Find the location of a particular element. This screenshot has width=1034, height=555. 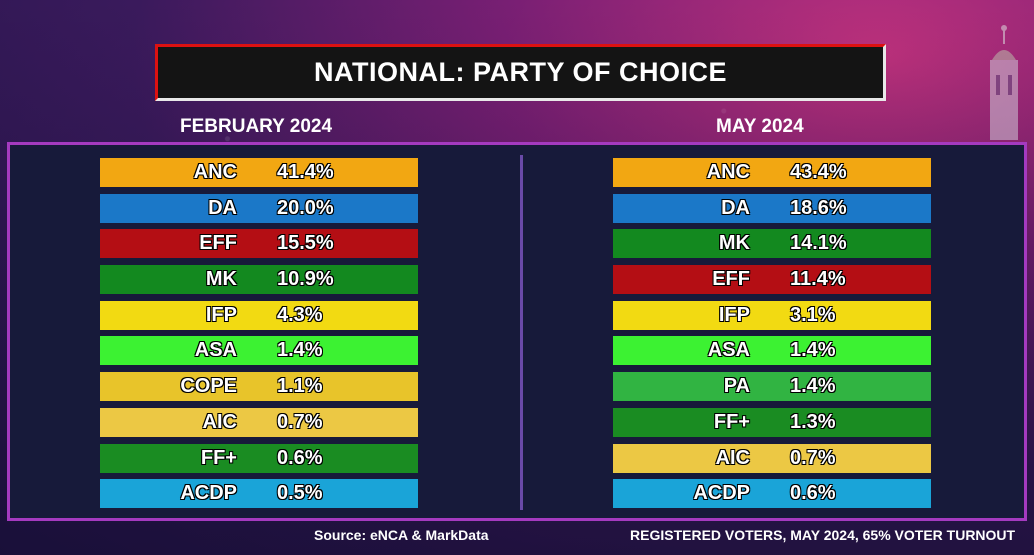

may-heading: MAY 2024 is located at coordinates (760, 126).